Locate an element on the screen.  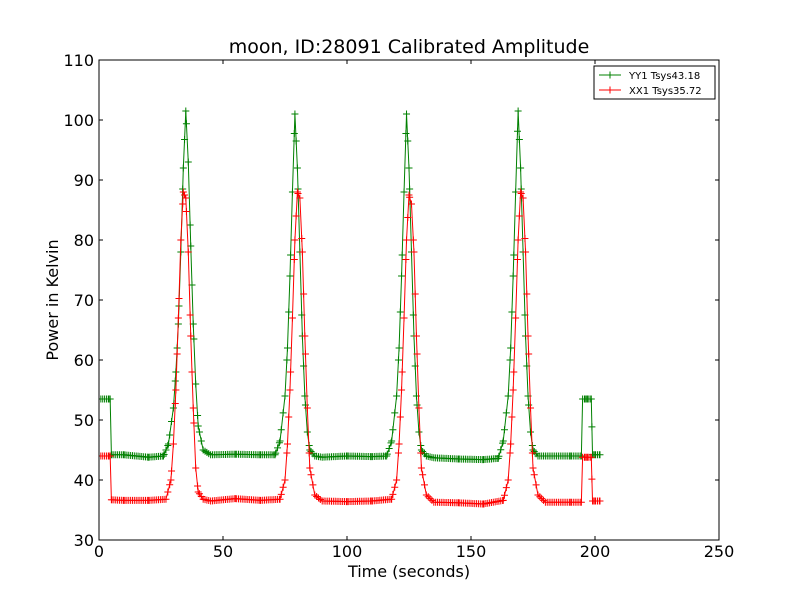
y-tick-label: 50 is located at coordinates (84, 420).